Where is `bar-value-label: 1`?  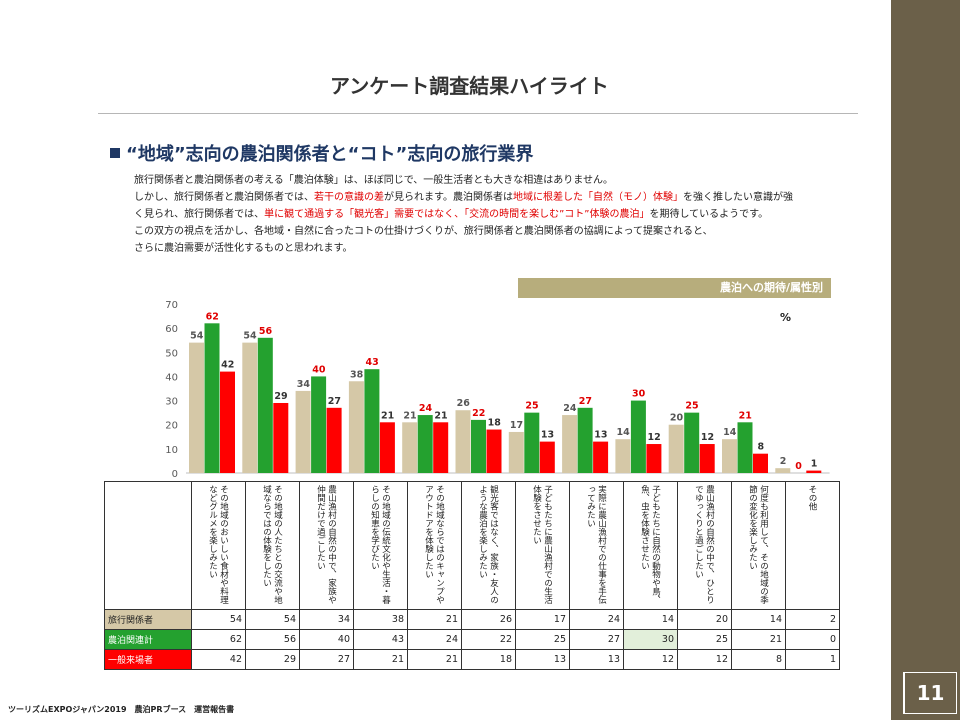 bar-value-label: 1 is located at coordinates (814, 464).